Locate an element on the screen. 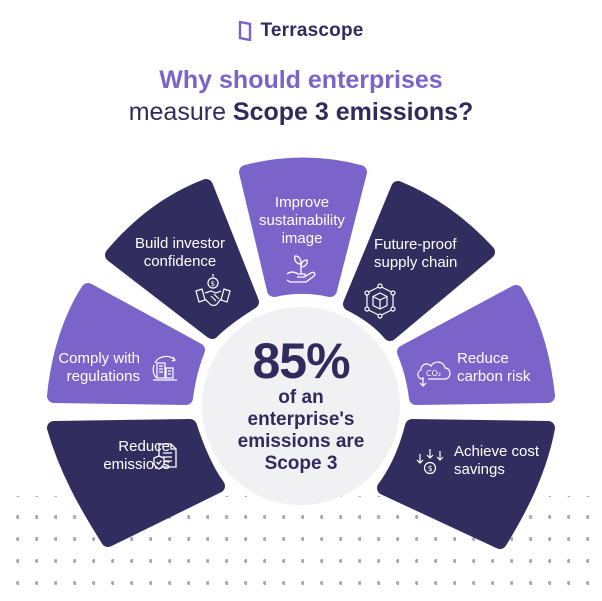 The width and height of the screenshot is (602, 601). label-line: Improve is located at coordinates (302, 202).